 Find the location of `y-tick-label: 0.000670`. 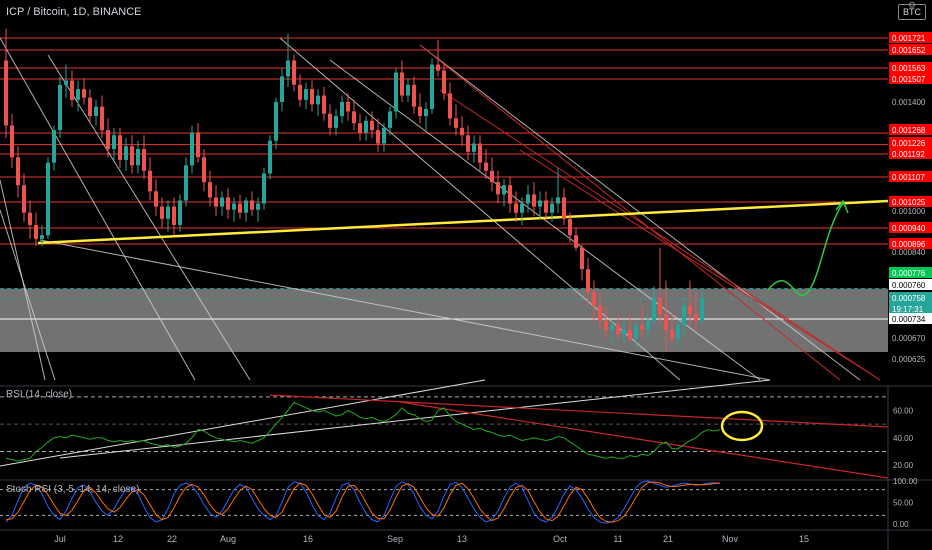

y-tick-label: 0.000670 is located at coordinates (909, 338).